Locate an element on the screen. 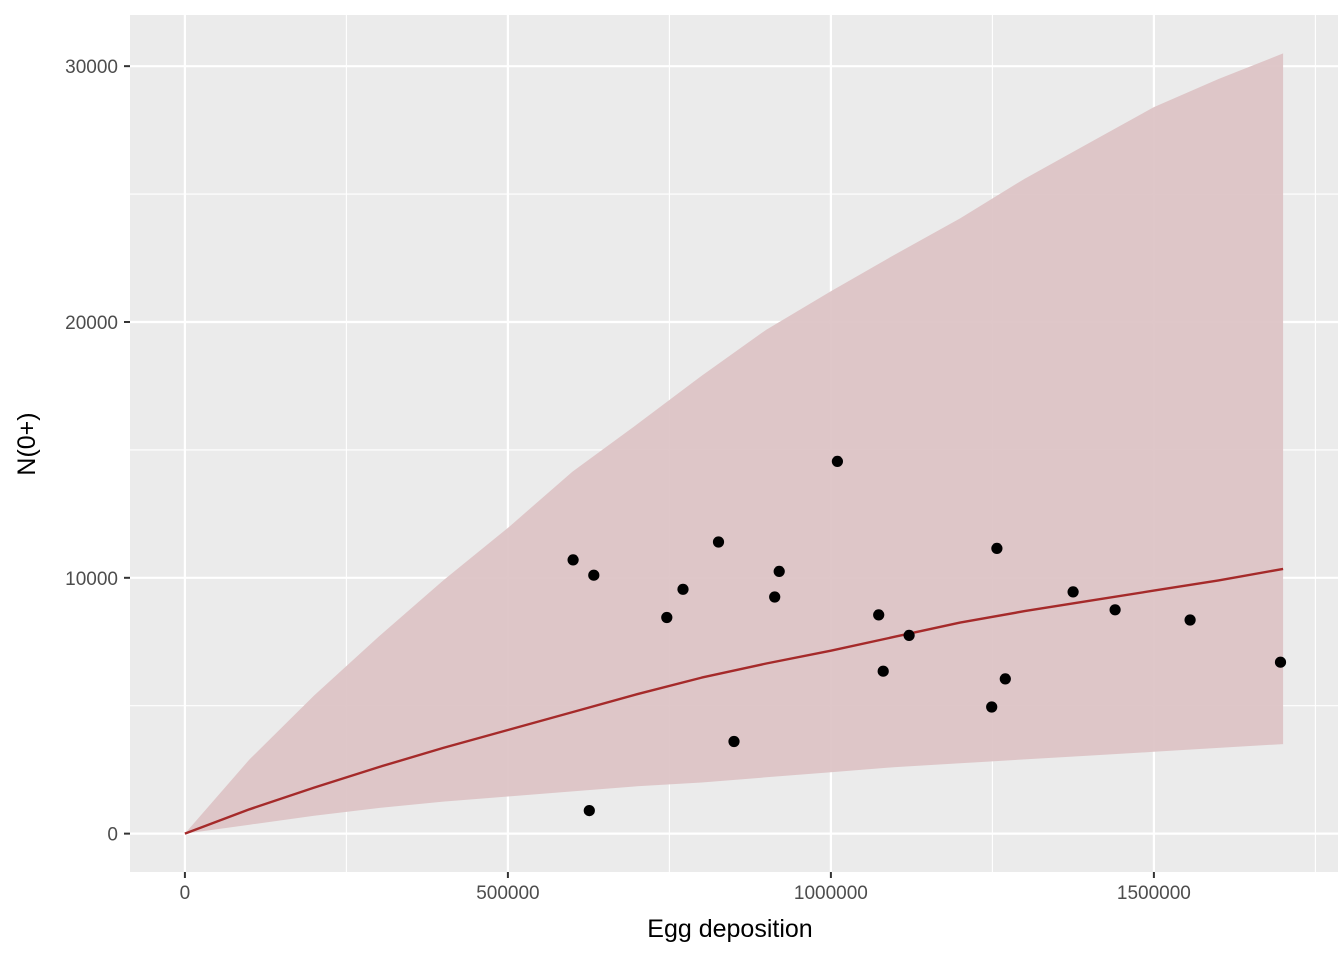 This screenshot has width=1344, height=965. x-tick-label: 500000 is located at coordinates (507, 893).